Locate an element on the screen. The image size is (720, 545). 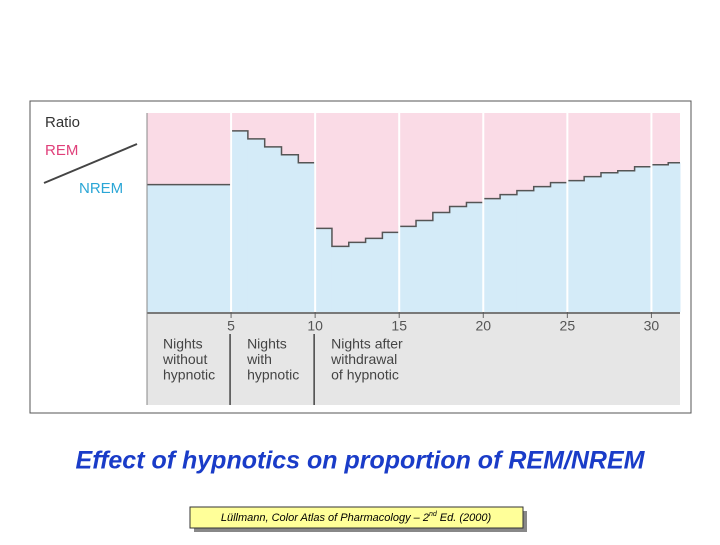
source-text: Ed. (2000) is located at coordinates (464, 518).